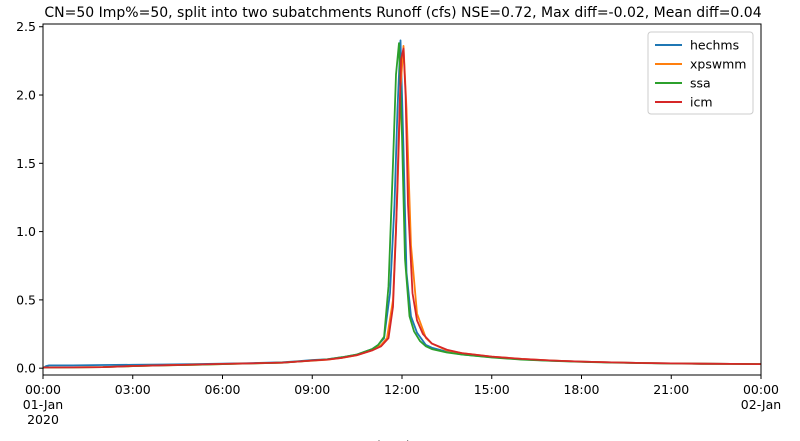 The width and height of the screenshot is (800, 441). What do you see at coordinates (43, 404) in the screenshot?
I see `x-tick-label: 01-Jan` at bounding box center [43, 404].